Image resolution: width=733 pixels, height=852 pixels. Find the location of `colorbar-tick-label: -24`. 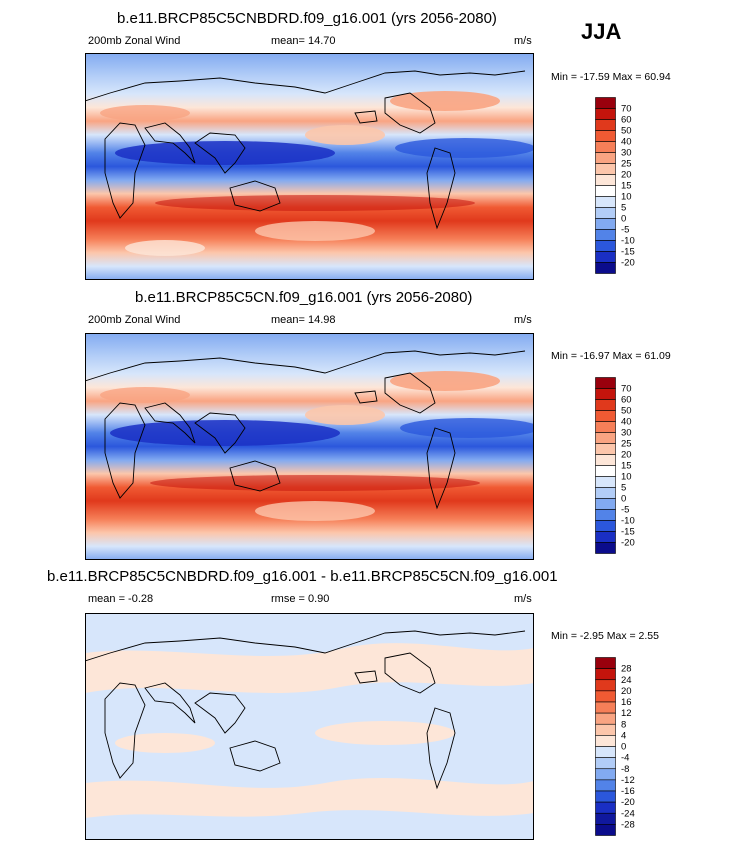

colorbar-tick-label: -24 is located at coordinates (628, 813).